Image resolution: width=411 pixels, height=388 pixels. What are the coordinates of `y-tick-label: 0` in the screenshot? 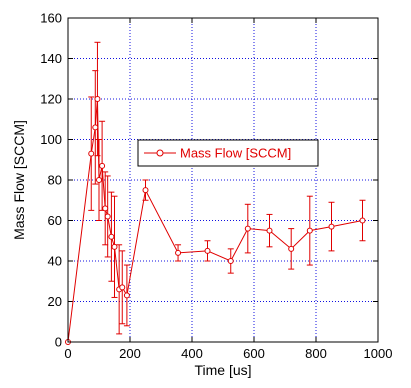 It's located at (58, 342).